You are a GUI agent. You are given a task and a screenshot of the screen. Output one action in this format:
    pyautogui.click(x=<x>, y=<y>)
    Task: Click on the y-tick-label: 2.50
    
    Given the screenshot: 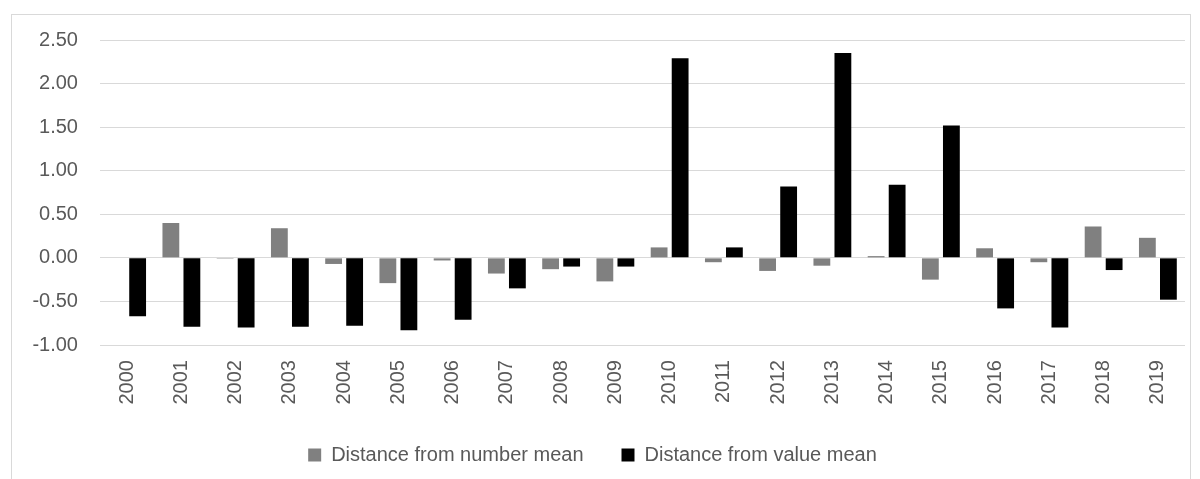 What is the action you would take?
    pyautogui.click(x=58, y=38)
    